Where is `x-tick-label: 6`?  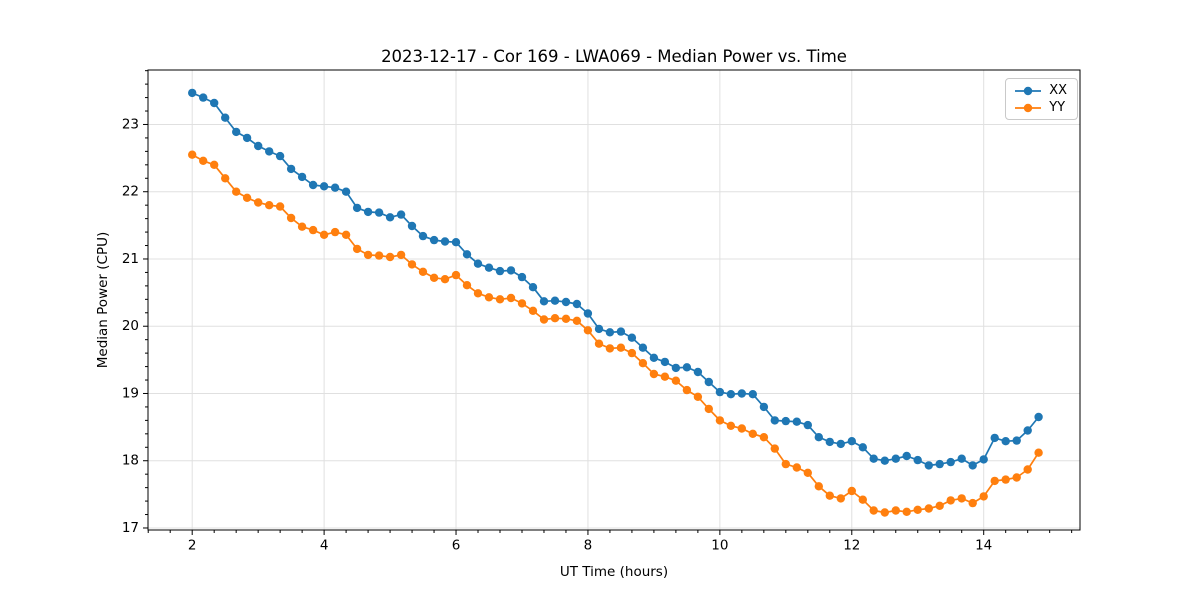
x-tick-label: 6 is located at coordinates (456, 546).